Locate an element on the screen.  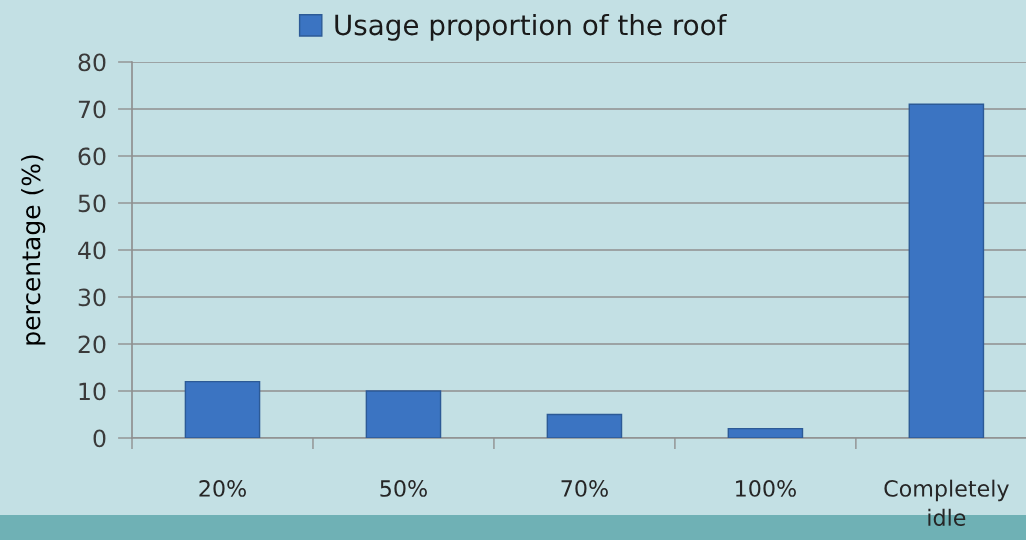
x-tick-label: 70% is located at coordinates (584, 488).